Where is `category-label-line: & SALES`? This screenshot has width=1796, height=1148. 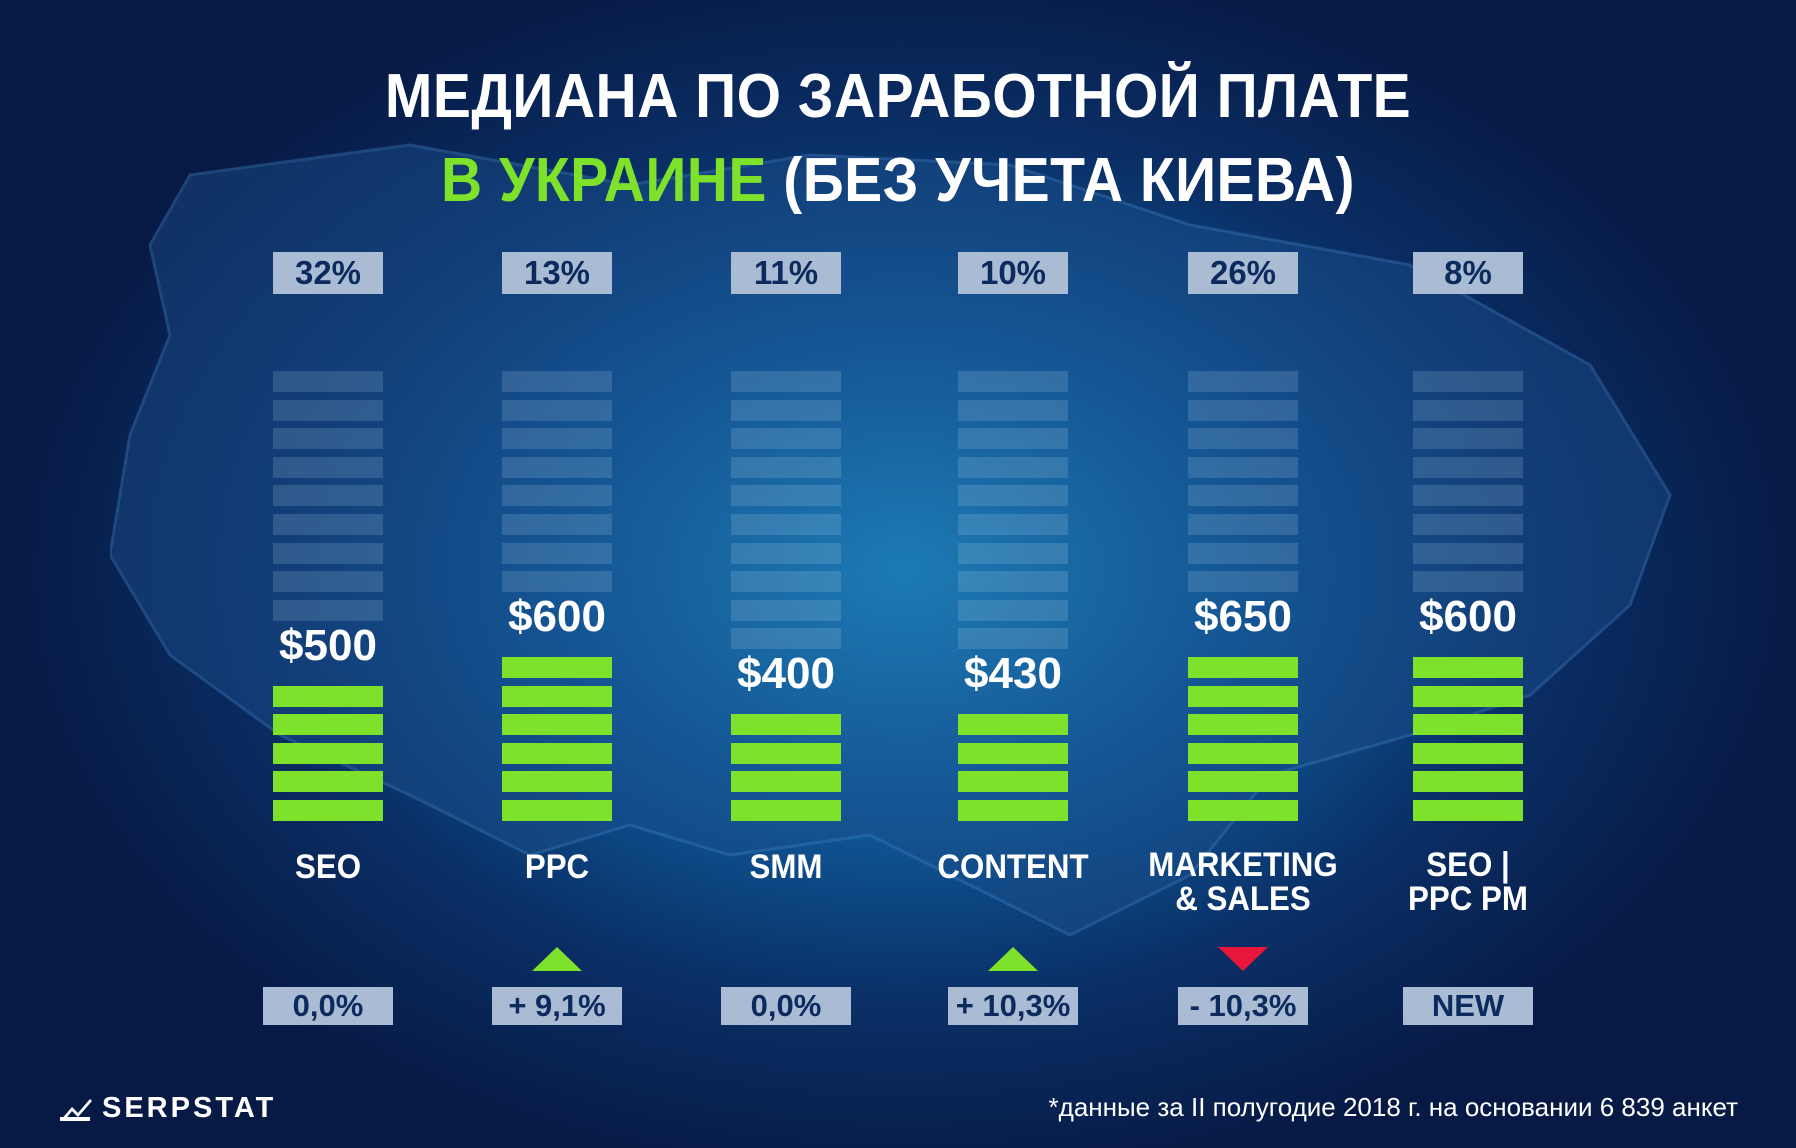 category-label-line: & SALES is located at coordinates (1243, 899).